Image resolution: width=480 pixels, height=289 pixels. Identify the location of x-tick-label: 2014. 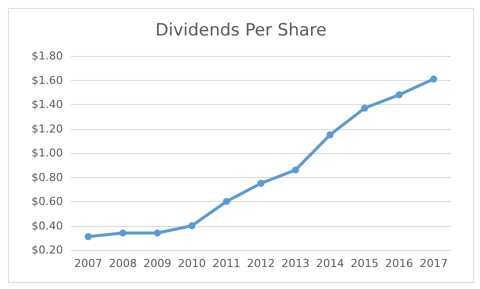
(330, 263).